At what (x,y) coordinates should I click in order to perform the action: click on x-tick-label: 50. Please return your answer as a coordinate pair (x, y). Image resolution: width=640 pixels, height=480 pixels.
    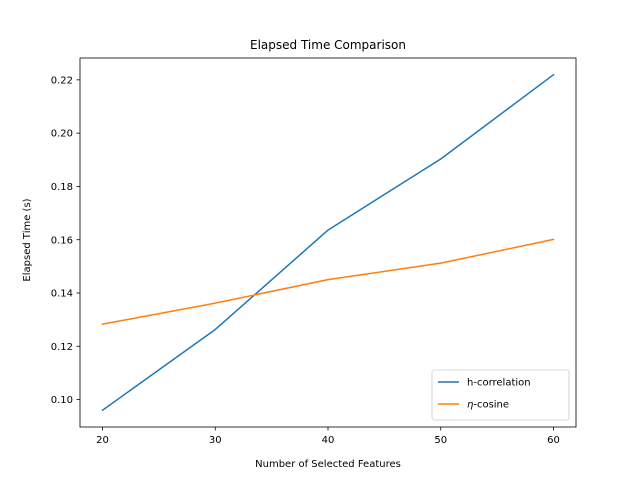
    Looking at the image, I should click on (440, 440).